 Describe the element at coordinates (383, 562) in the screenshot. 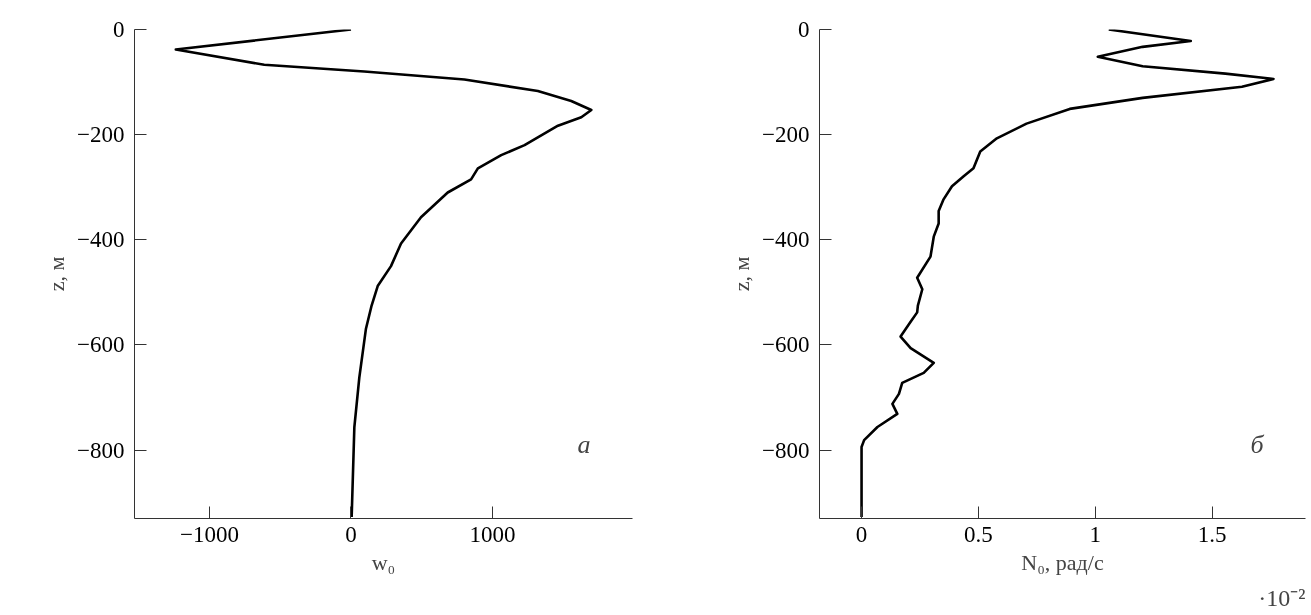

I see `x-axis-title: w₀` at that location.